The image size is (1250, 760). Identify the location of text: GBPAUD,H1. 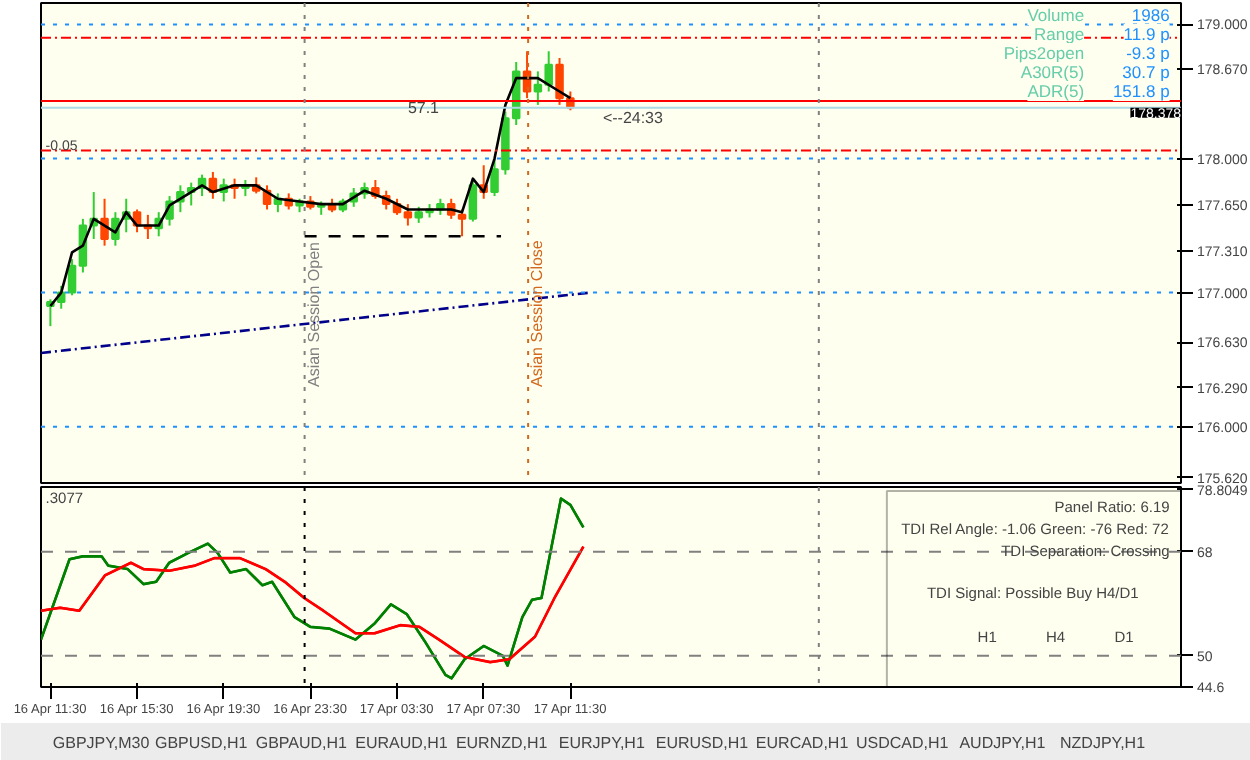
(302, 743).